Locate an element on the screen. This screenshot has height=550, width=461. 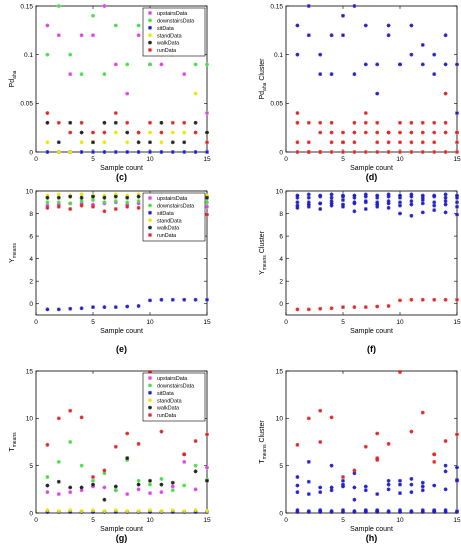
y-axis-label: Ymeans Cluster is located at coordinates (263, 252).